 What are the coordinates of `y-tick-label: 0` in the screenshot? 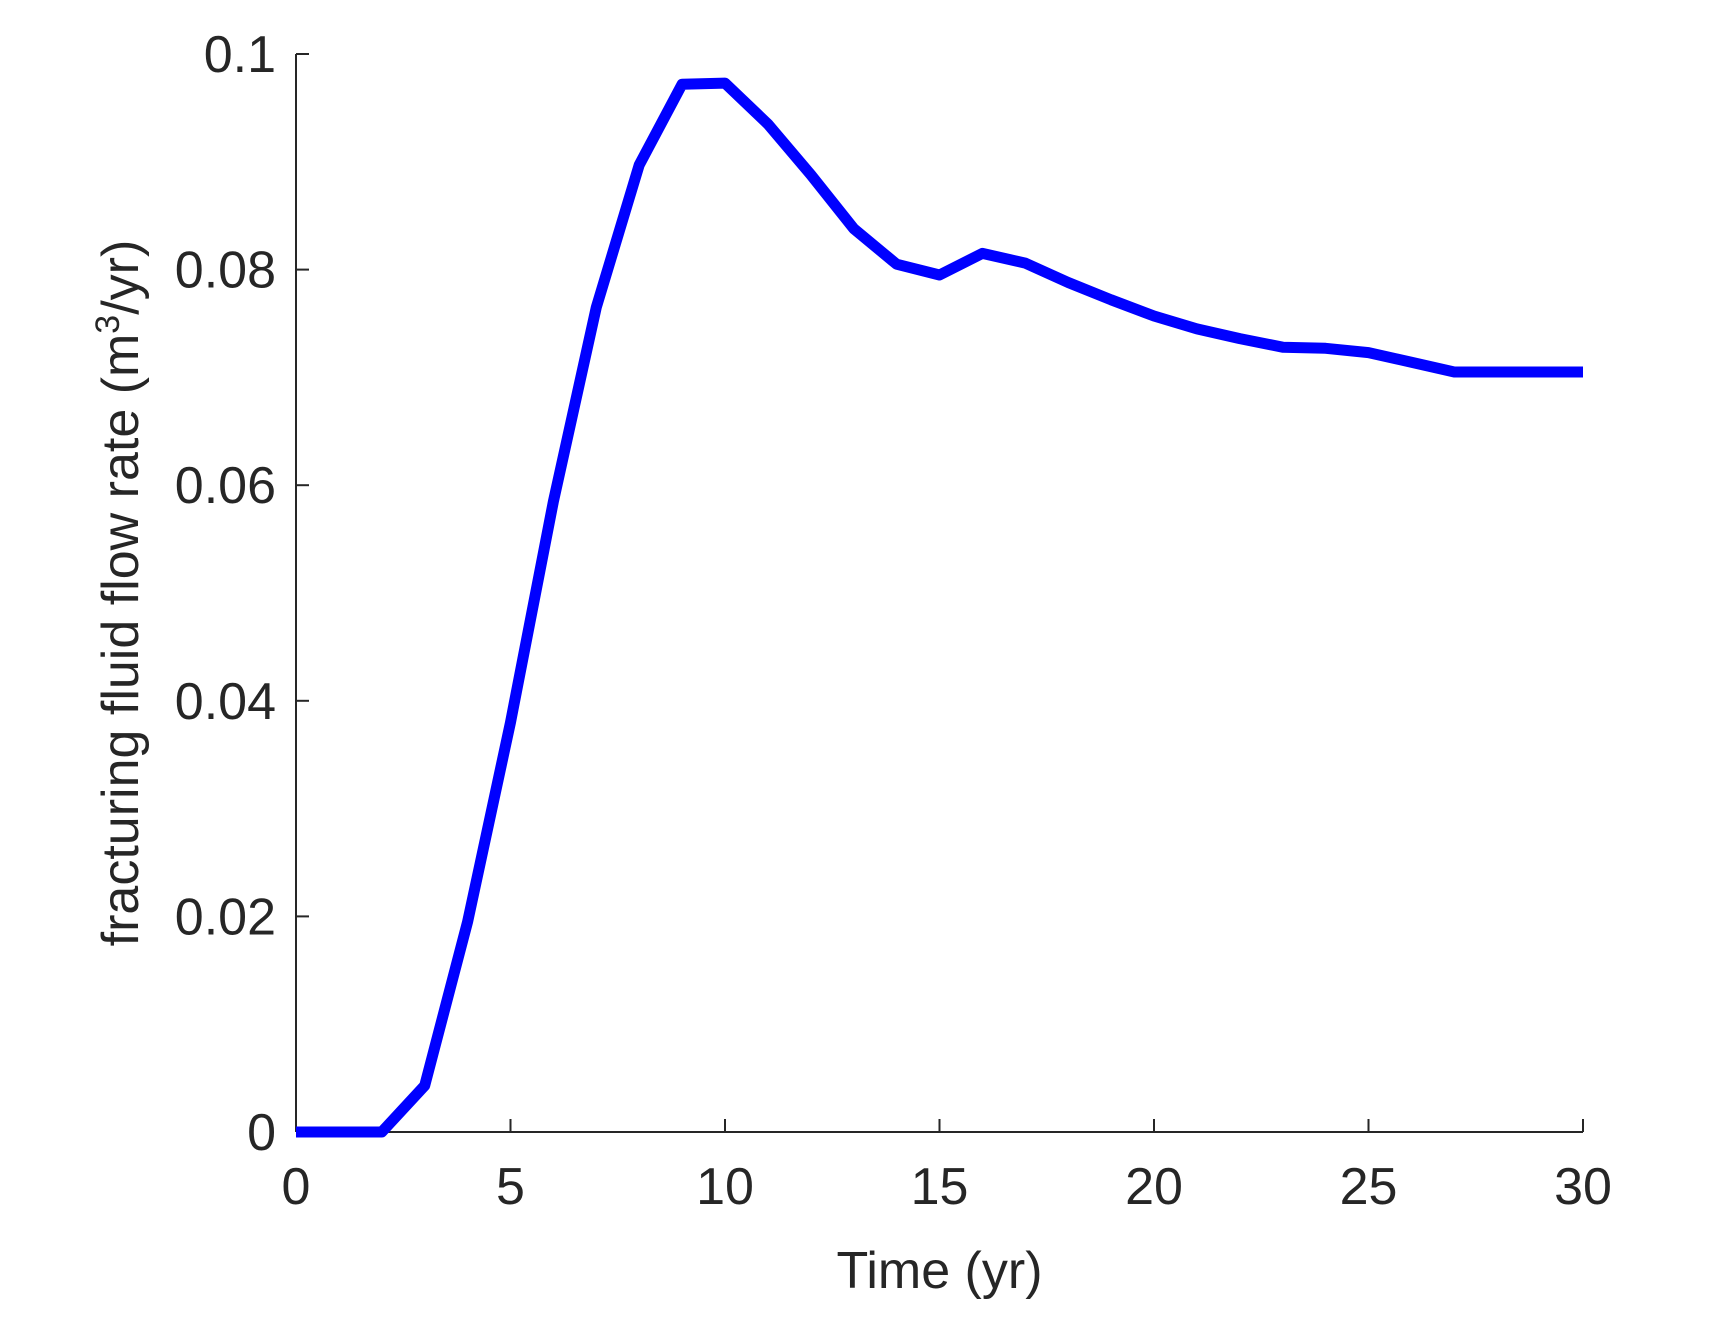 It's located at (261, 1133).